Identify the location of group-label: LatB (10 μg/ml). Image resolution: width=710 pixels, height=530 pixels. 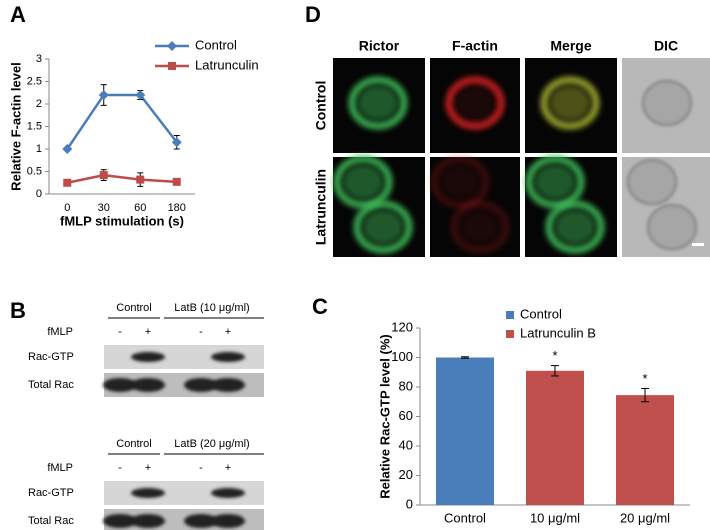
(211, 308).